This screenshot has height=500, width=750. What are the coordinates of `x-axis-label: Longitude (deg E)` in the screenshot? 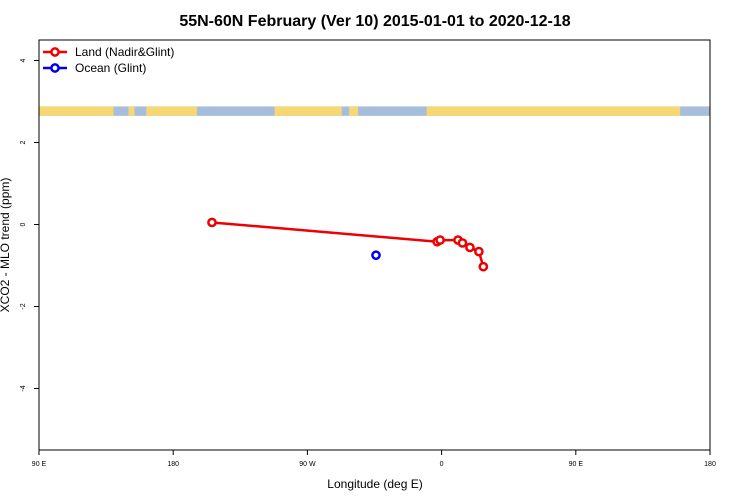 It's located at (374, 484).